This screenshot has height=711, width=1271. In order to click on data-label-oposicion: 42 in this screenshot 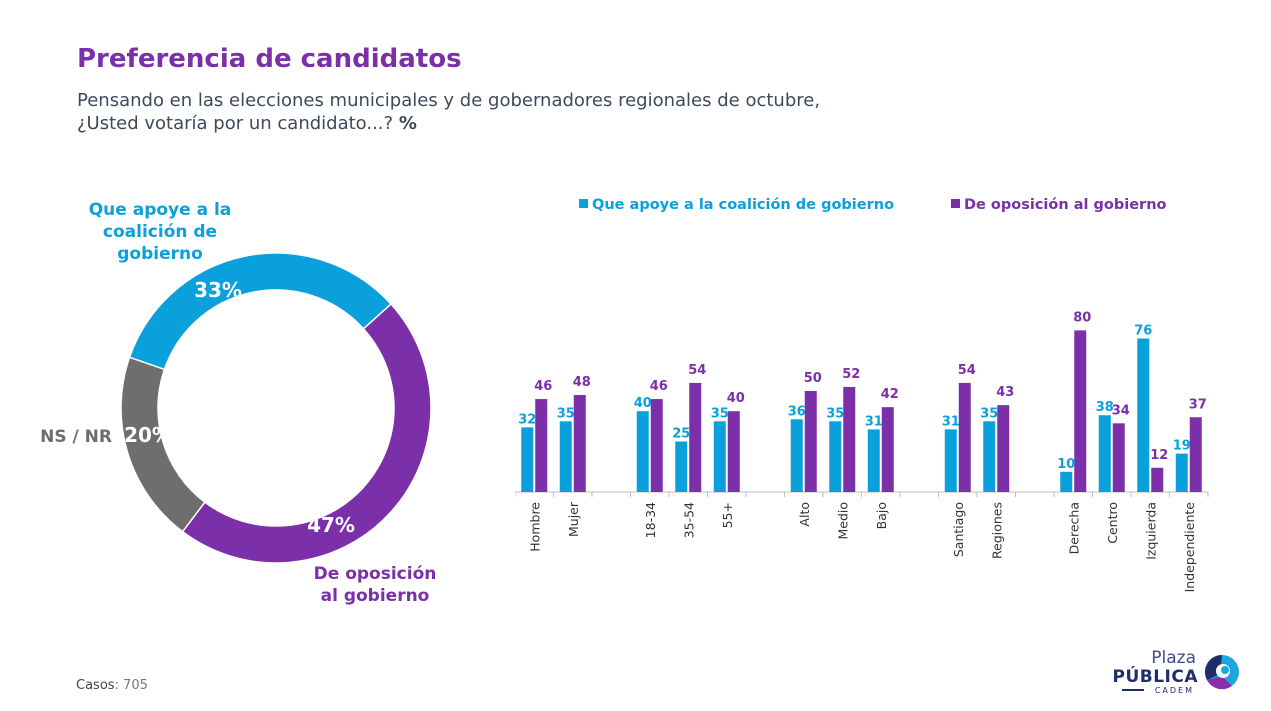, I will do `click(890, 394)`.